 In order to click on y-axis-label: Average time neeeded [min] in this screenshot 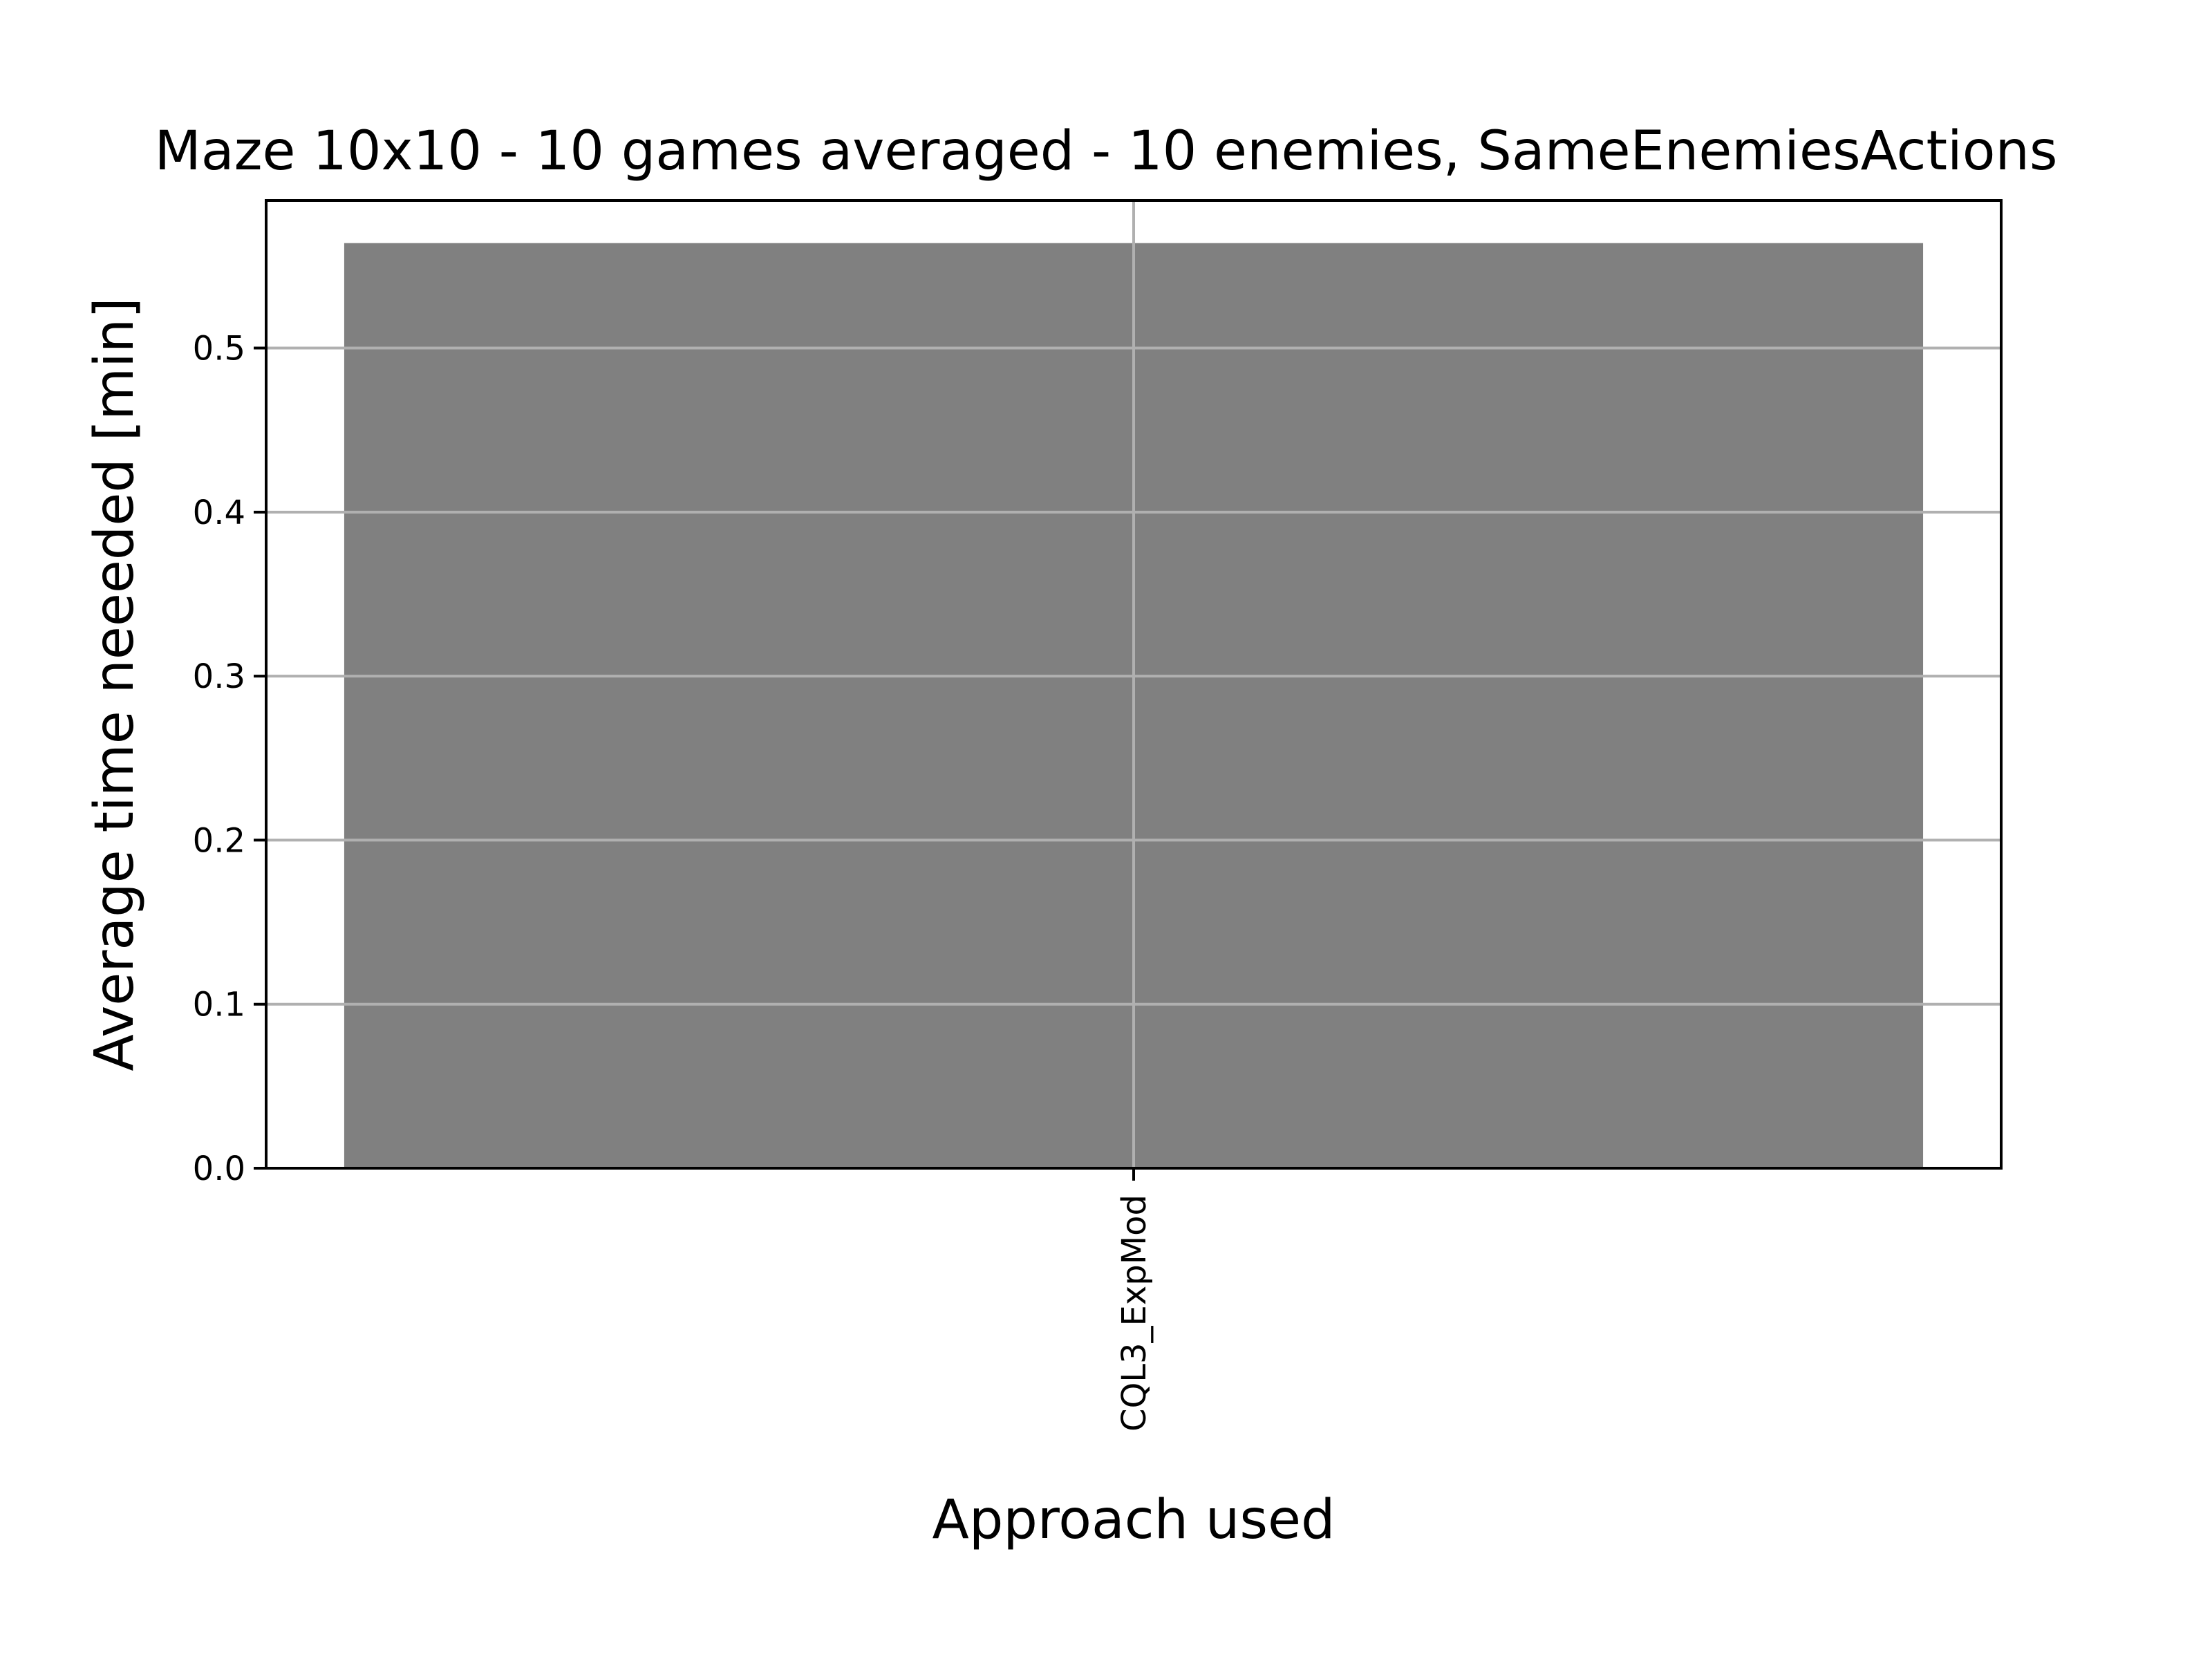, I will do `click(115, 684)`.